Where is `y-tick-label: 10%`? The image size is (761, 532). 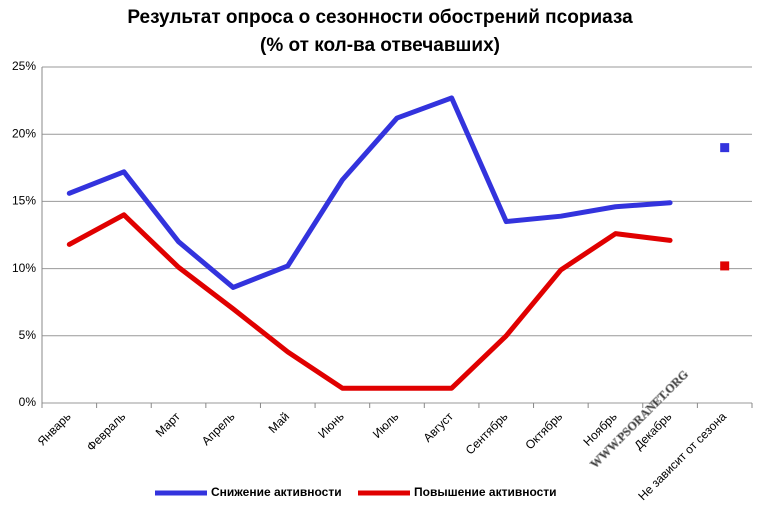
y-tick-label: 10% is located at coordinates (24, 268).